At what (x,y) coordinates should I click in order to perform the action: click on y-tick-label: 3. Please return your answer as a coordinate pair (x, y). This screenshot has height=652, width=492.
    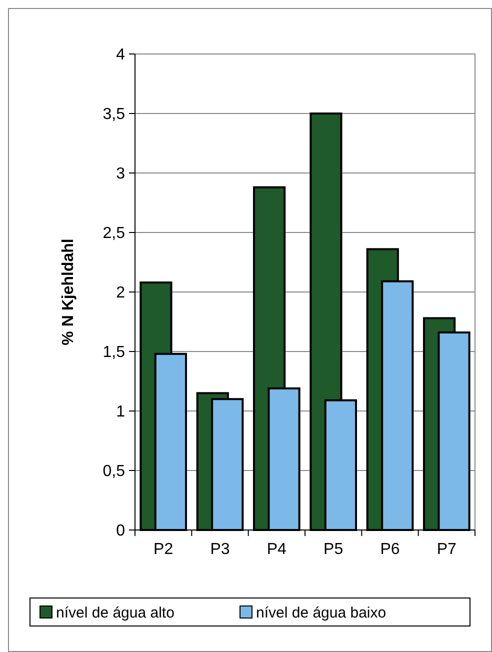
    Looking at the image, I should click on (121, 174).